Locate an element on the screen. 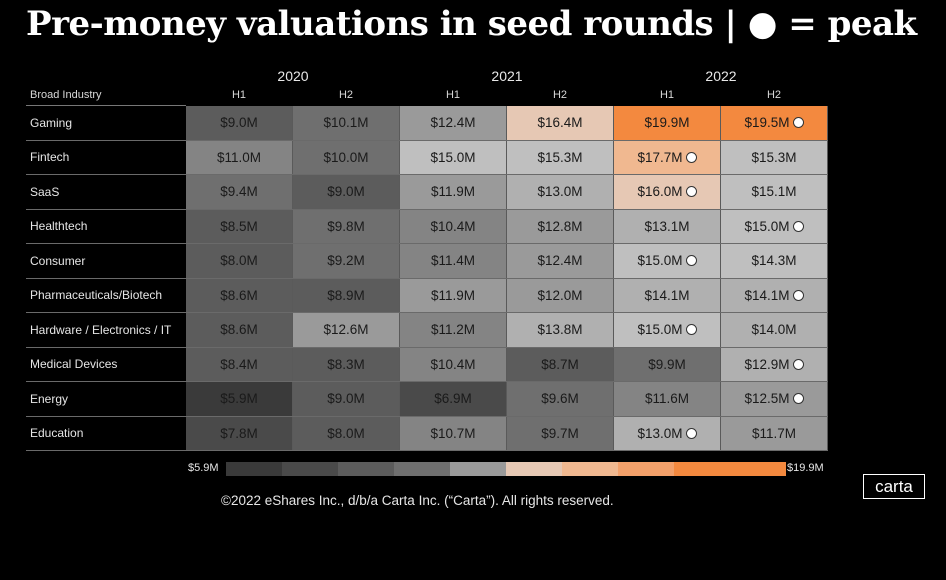 Image resolution: width=946 pixels, height=580 pixels. cell-value: $11.4M is located at coordinates (453, 261).